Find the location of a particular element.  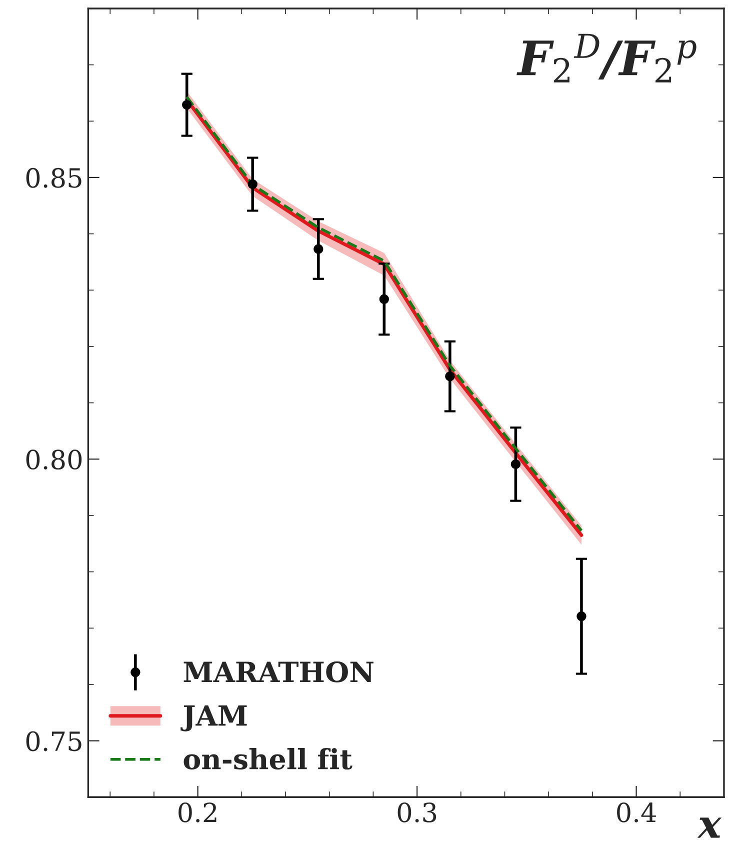

legend-label: MARATHON is located at coordinates (279, 671).